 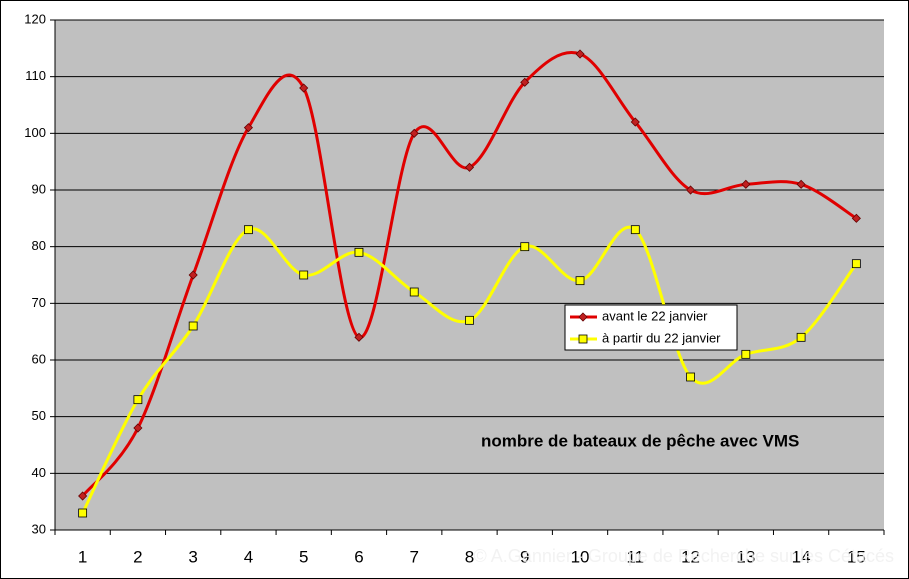 What do you see at coordinates (655, 315) in the screenshot?
I see `legend-label: avant le 22 janvier` at bounding box center [655, 315].